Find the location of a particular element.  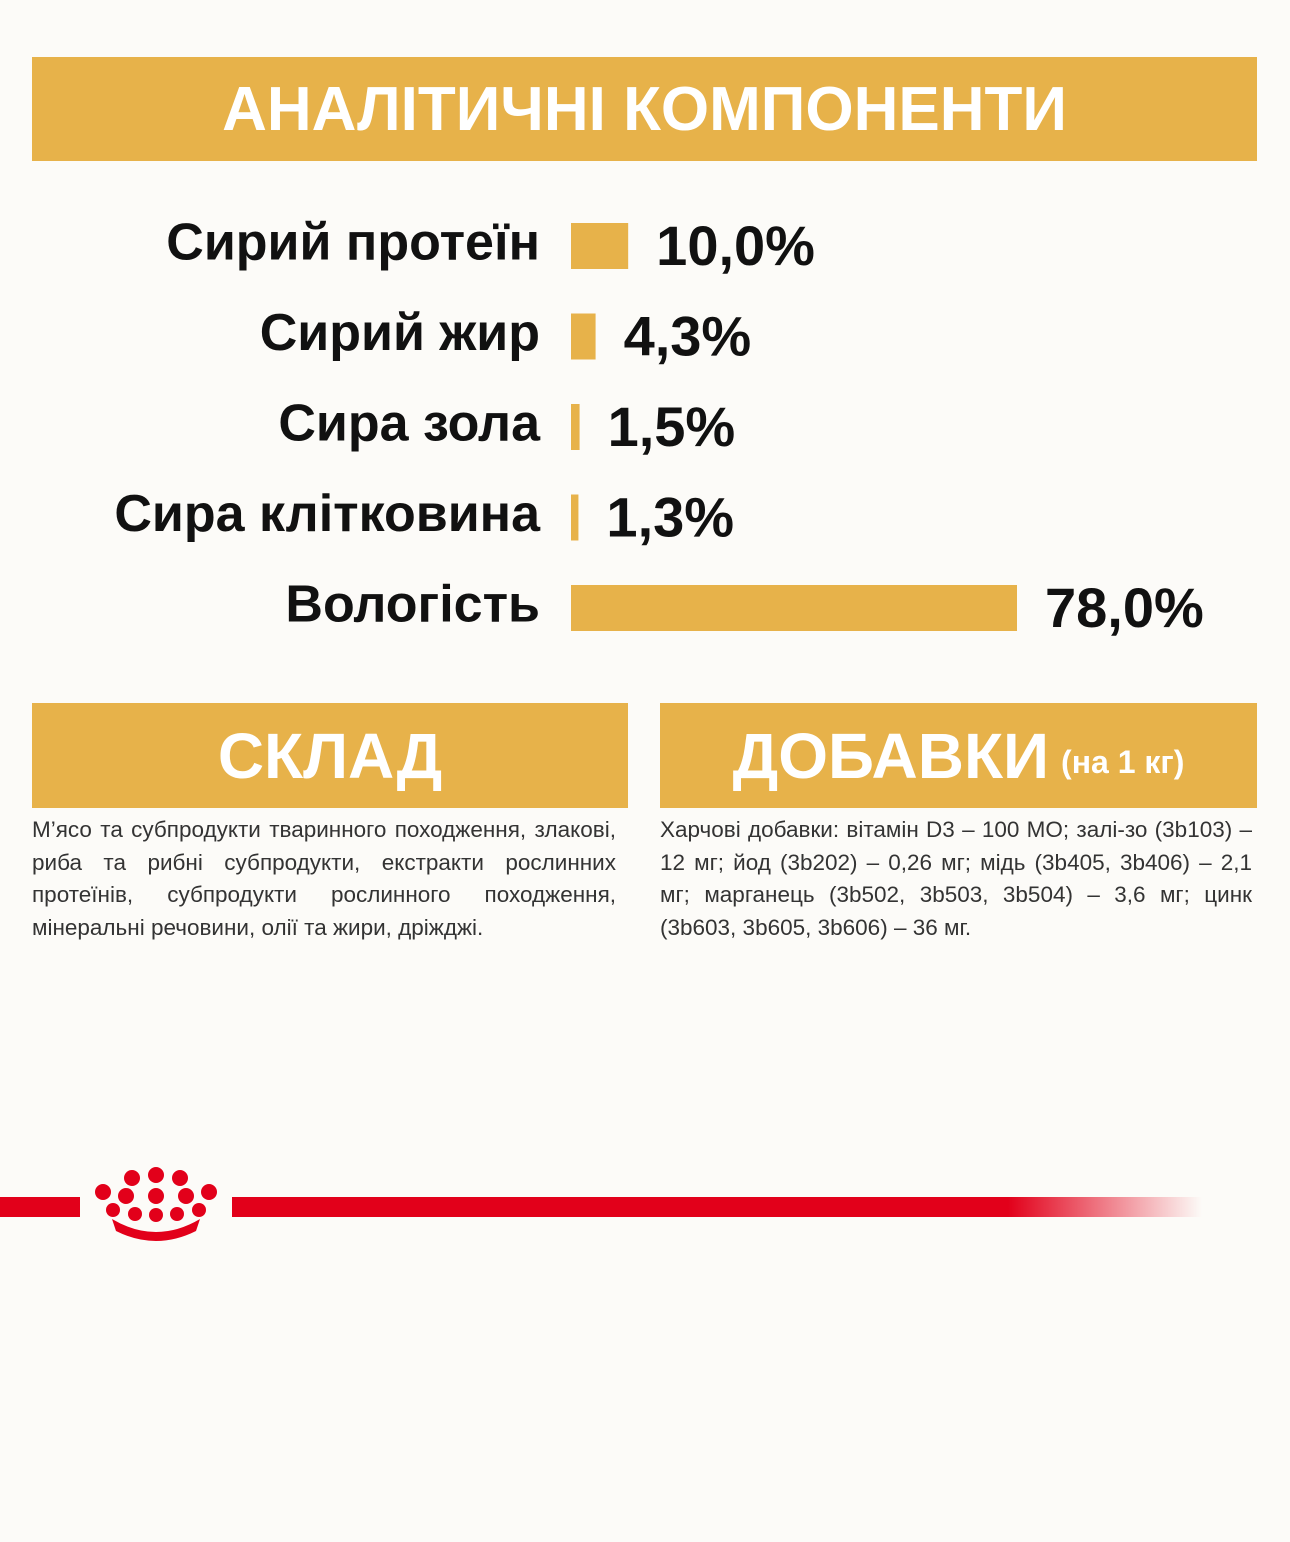

additives-subtitle: (на 1 кг) is located at coordinates (1123, 762).